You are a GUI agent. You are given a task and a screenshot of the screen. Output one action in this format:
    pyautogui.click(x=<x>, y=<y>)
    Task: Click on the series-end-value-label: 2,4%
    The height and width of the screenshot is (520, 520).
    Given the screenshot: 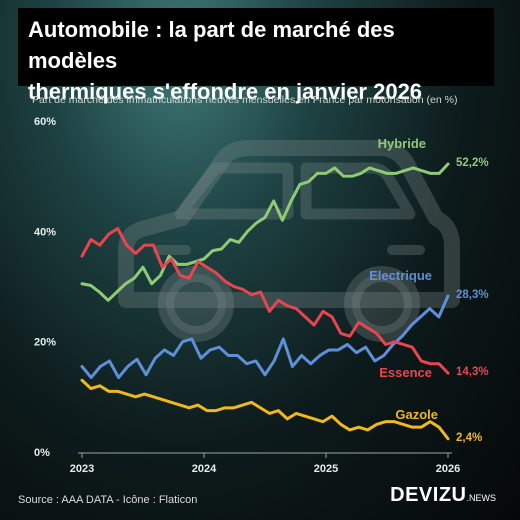 What is the action you would take?
    pyautogui.click(x=469, y=438)
    